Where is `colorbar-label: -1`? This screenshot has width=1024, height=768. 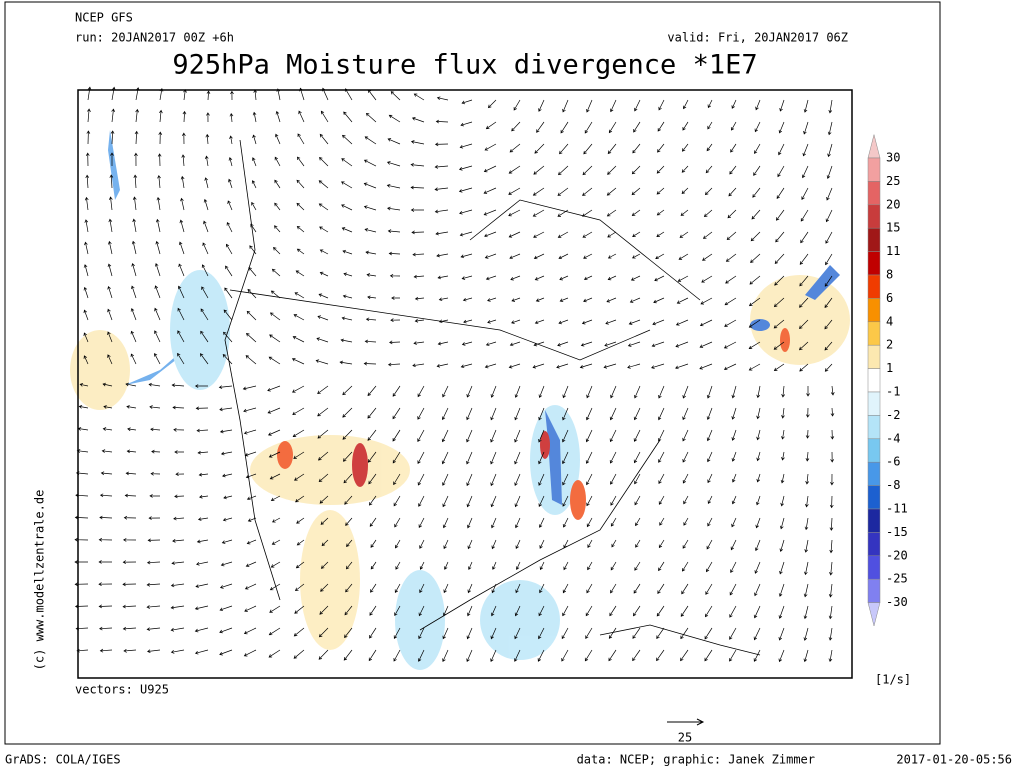
colorbar-label: -1 is located at coordinates (893, 392).